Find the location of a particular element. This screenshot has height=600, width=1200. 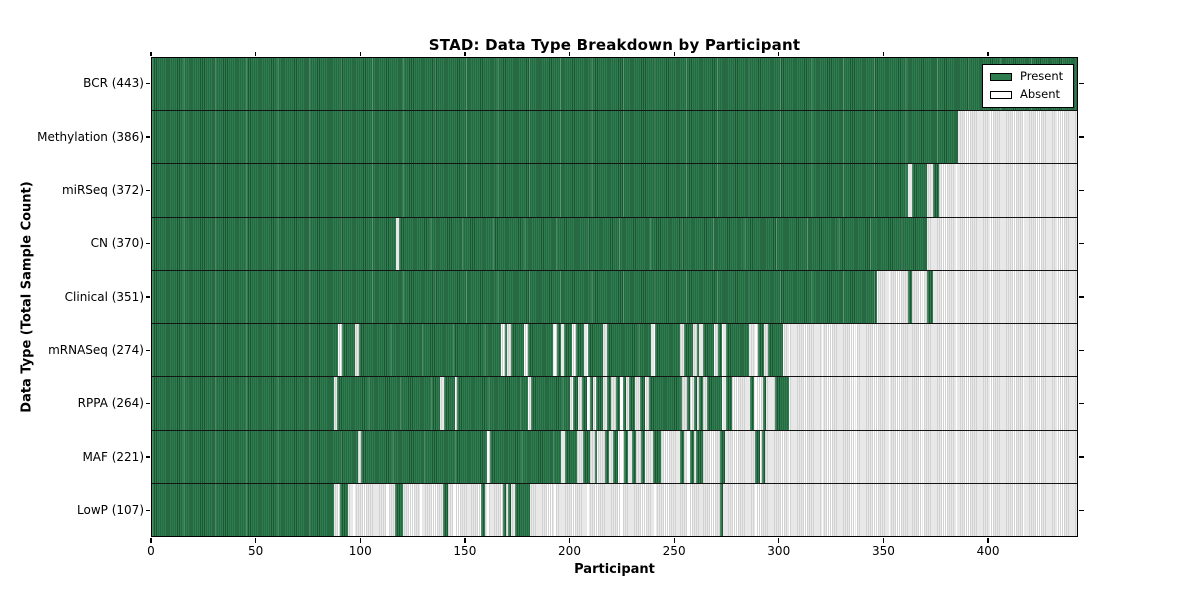

legend-entry-absent: Absent is located at coordinates (1029, 95).